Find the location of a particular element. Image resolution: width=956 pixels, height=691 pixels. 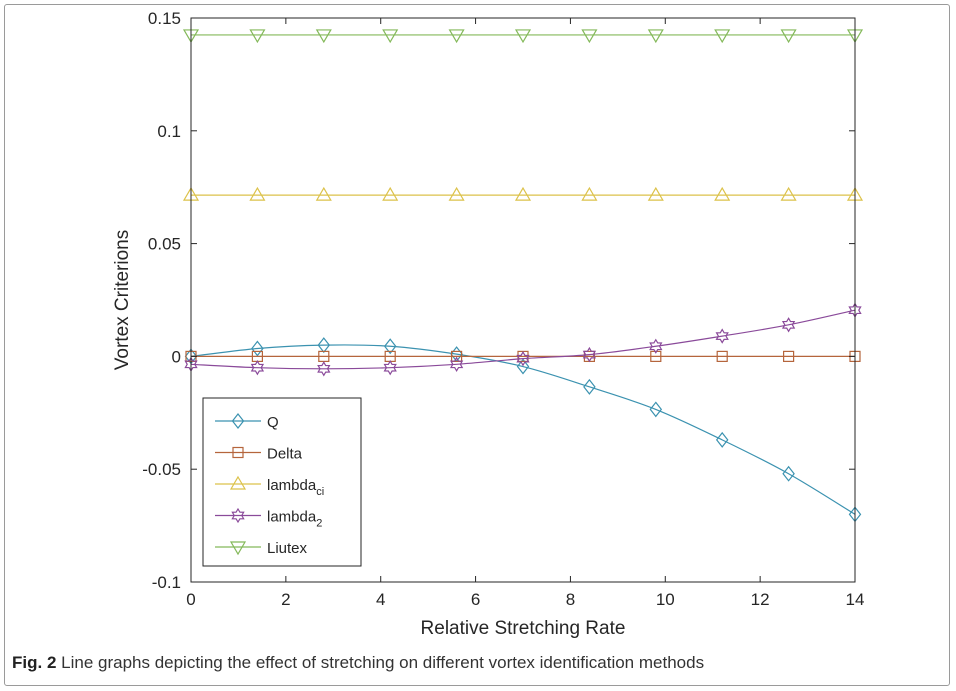

legend-box is located at coordinates (282, 482).